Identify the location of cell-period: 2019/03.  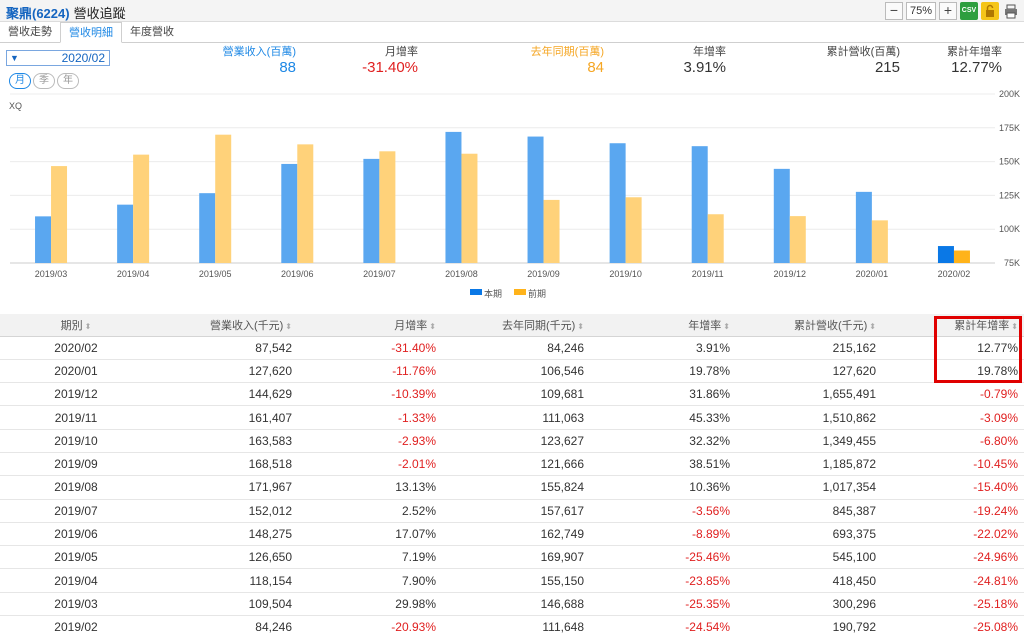
(76, 604).